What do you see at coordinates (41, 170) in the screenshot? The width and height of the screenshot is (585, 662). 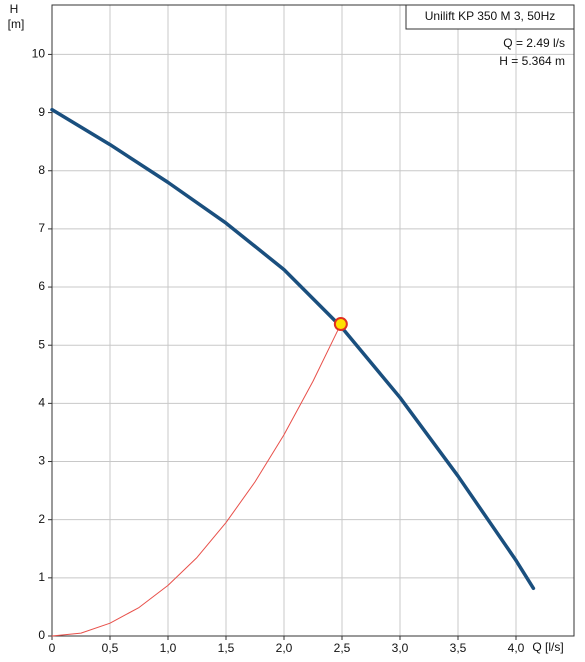 I see `y-tick-label: 8` at bounding box center [41, 170].